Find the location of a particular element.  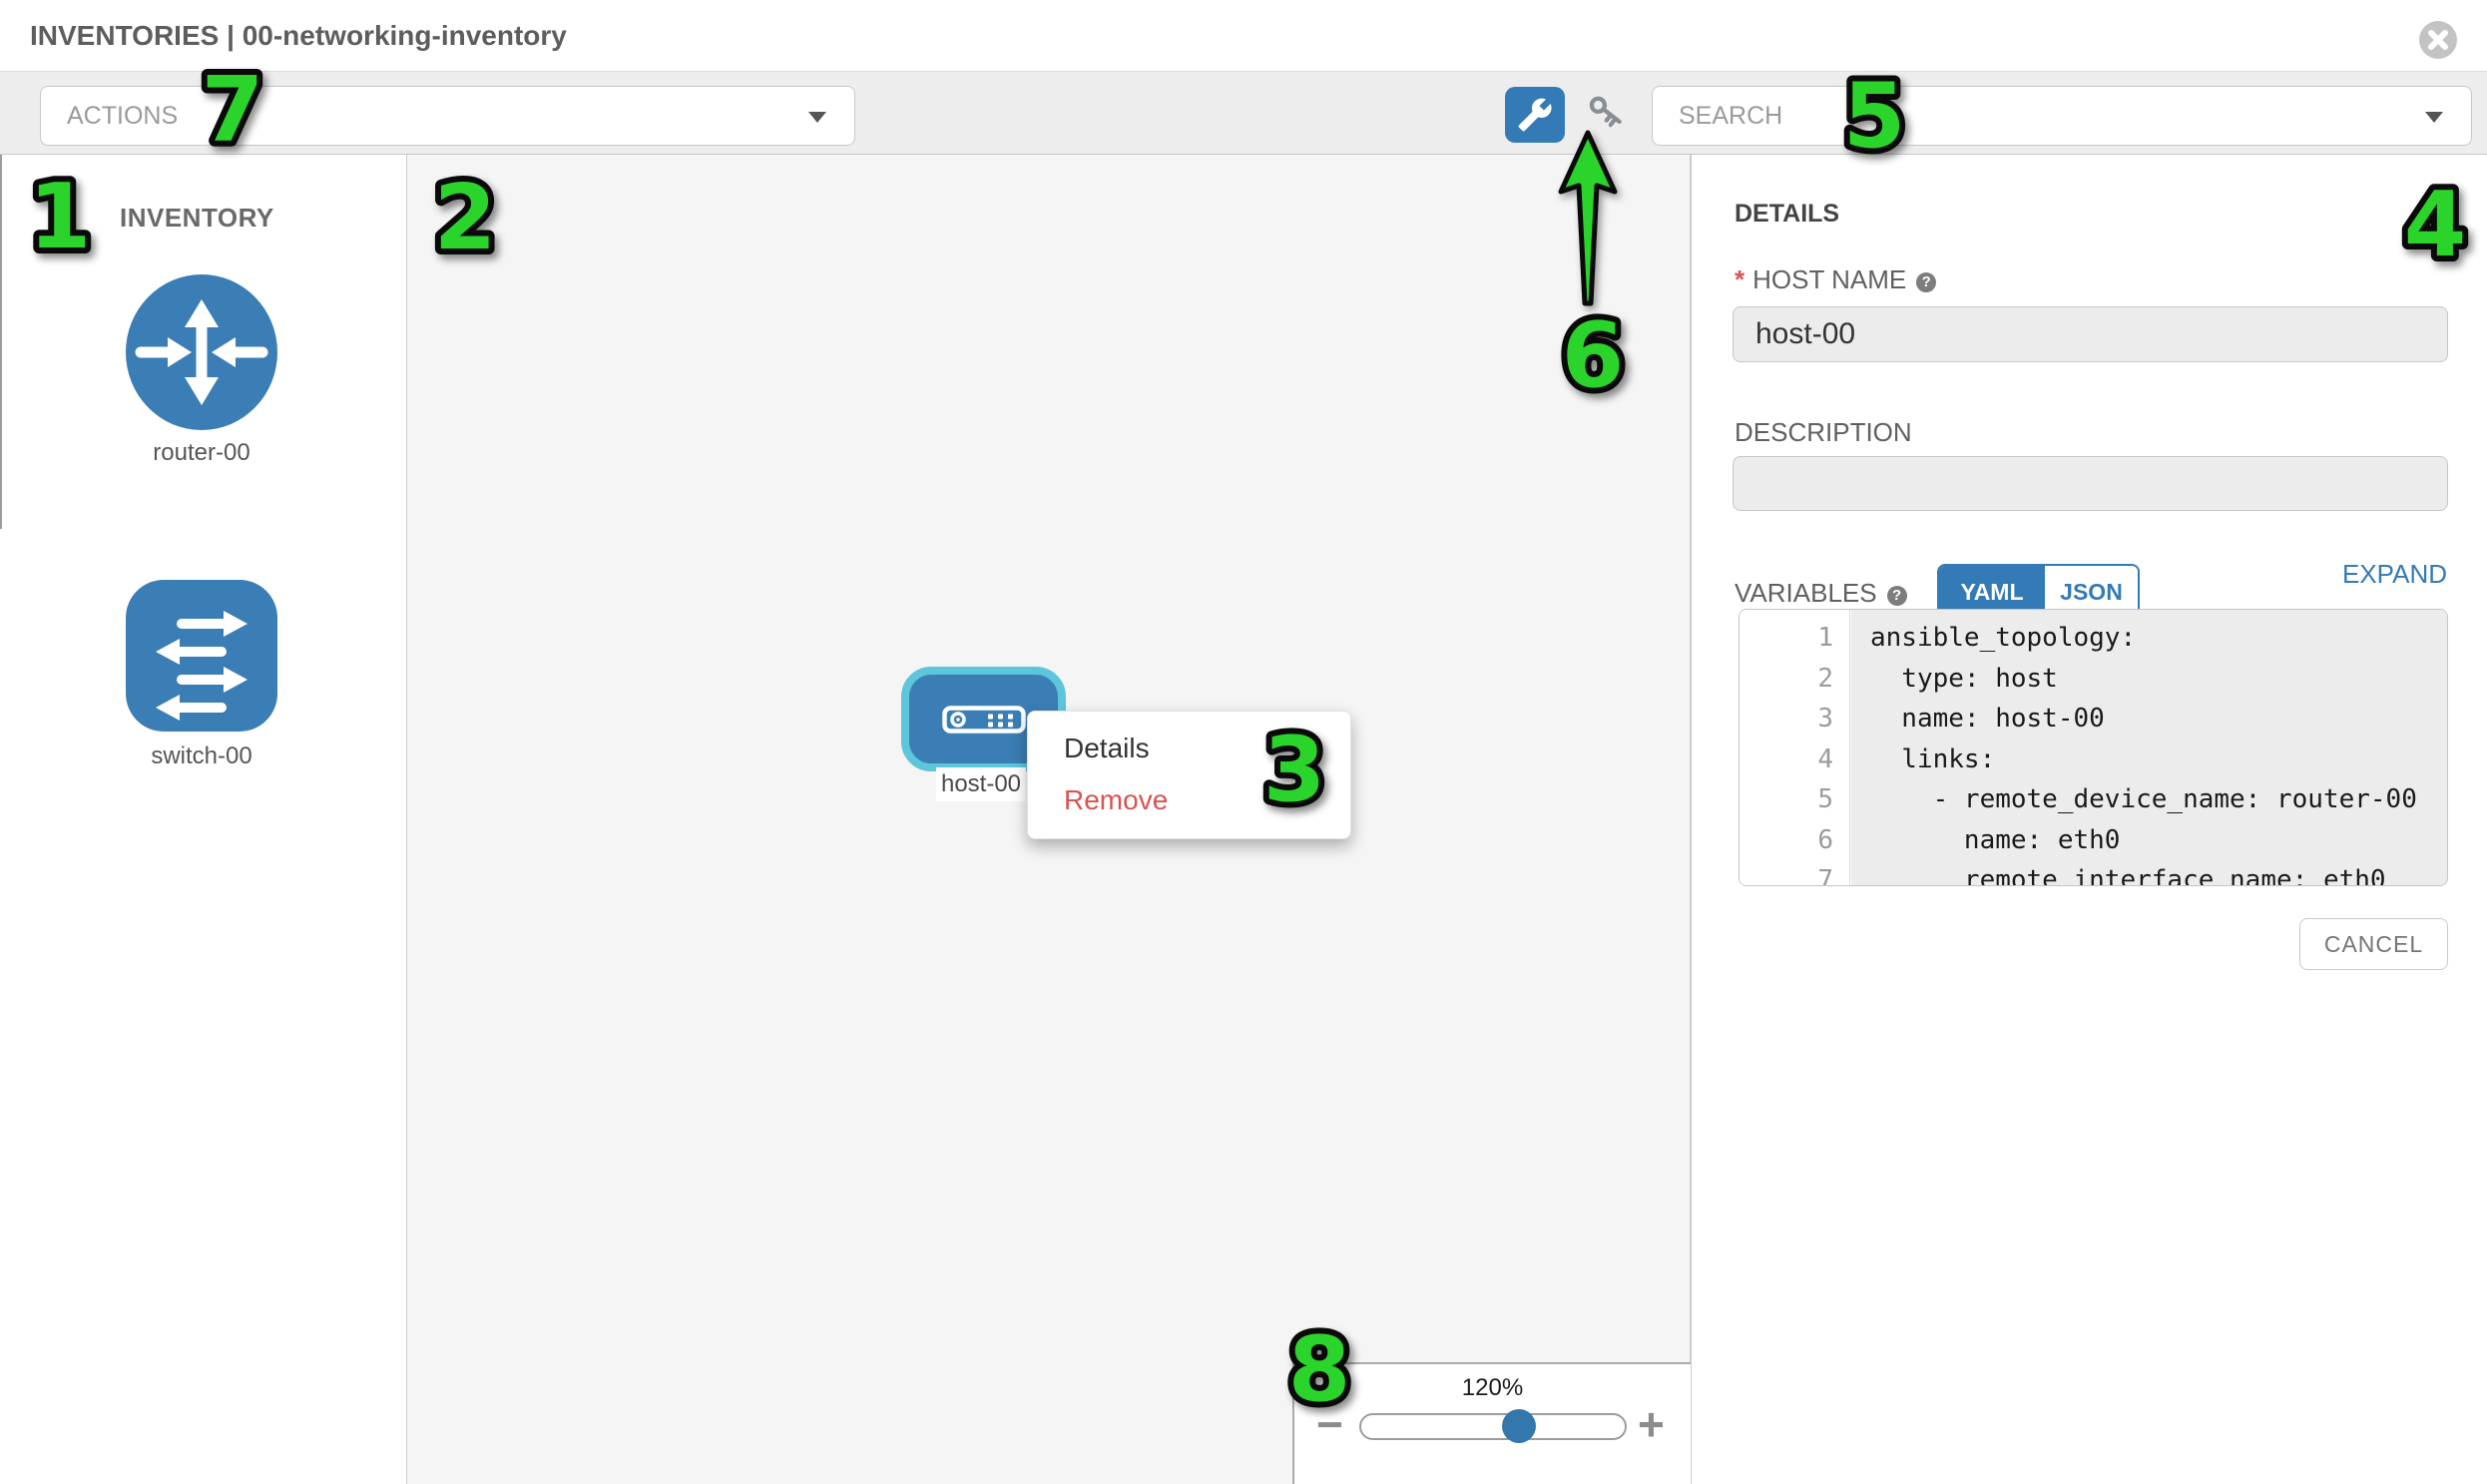

title-bar: INVENTORIES | 00-networking-inventory is located at coordinates (1243, 36).